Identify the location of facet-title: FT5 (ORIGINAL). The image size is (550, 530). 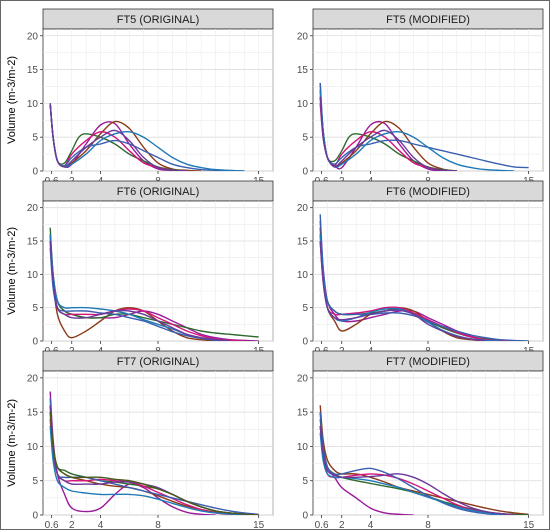
(158, 20).